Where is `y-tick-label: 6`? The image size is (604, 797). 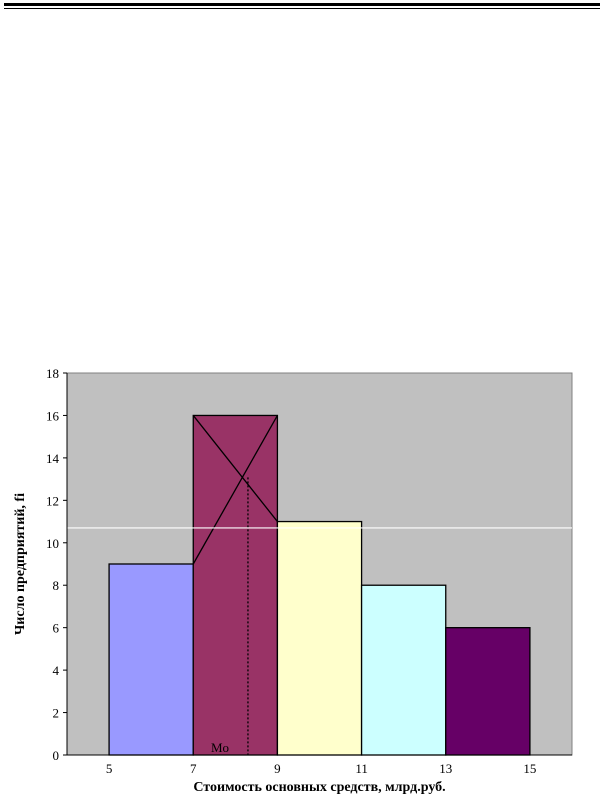
y-tick-label: 6 is located at coordinates (56, 628).